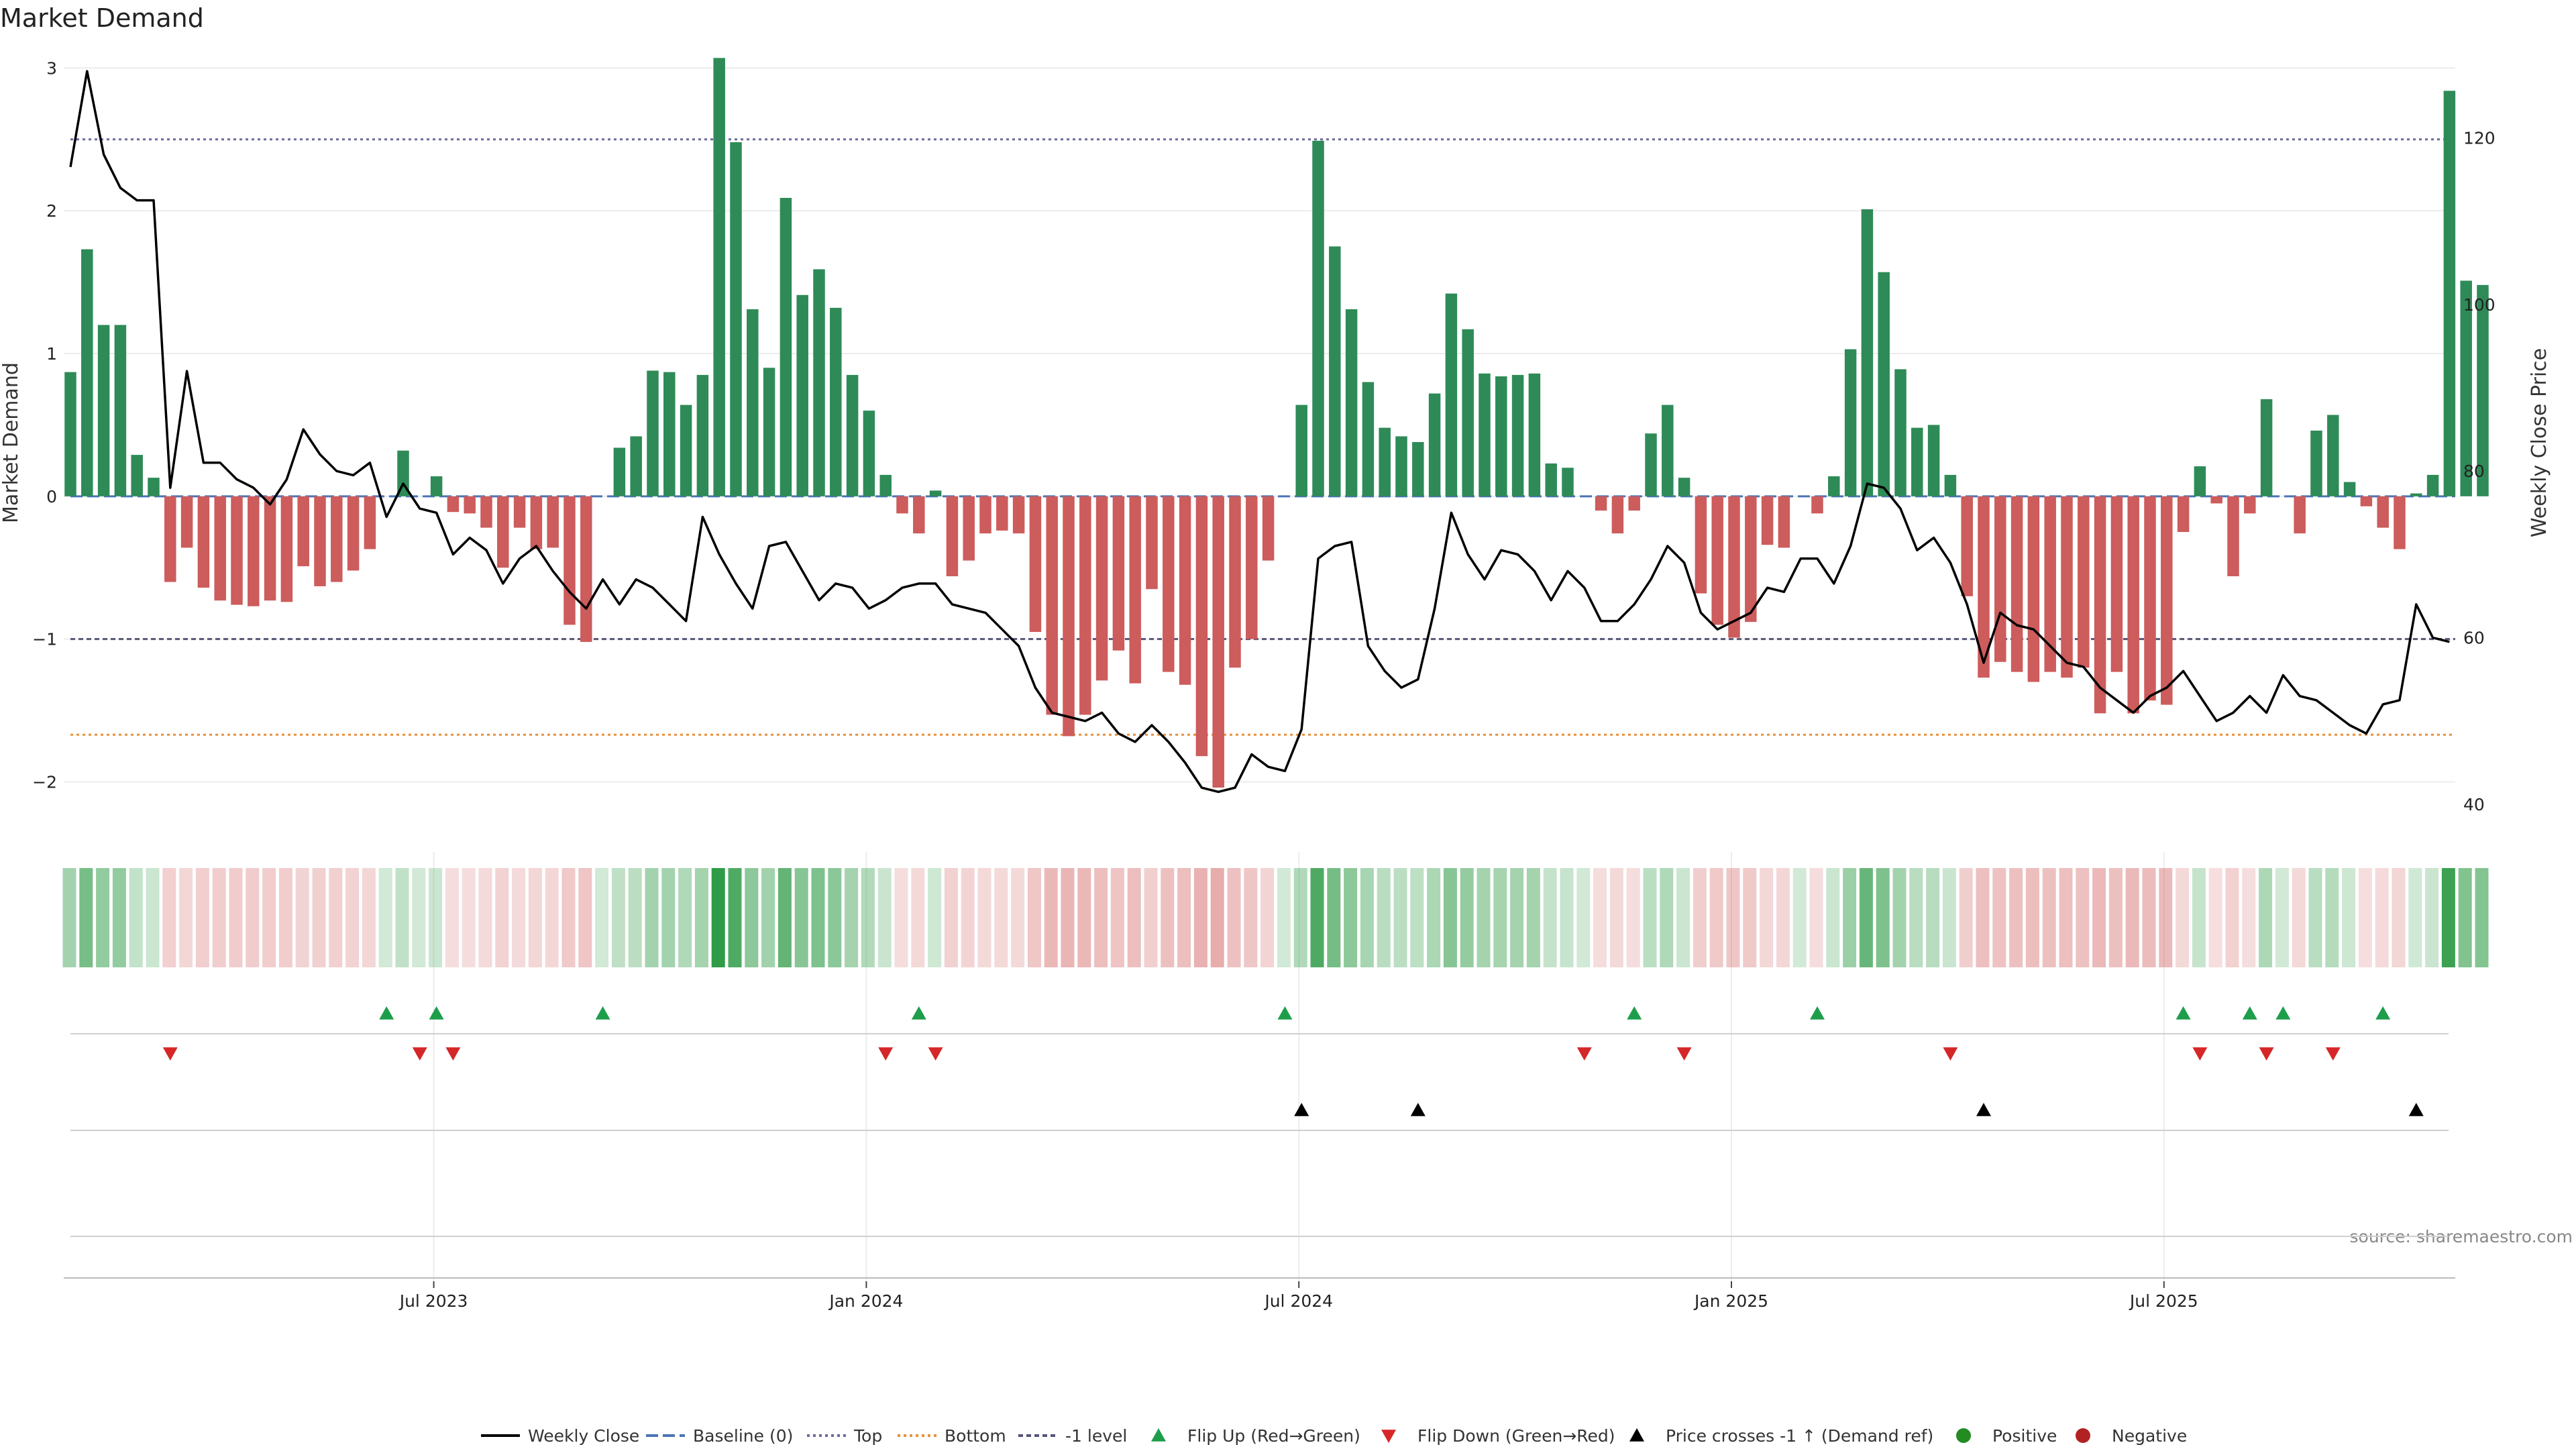  Describe the element at coordinates (51, 68) in the screenshot. I see `left-tick-label: 3` at that location.